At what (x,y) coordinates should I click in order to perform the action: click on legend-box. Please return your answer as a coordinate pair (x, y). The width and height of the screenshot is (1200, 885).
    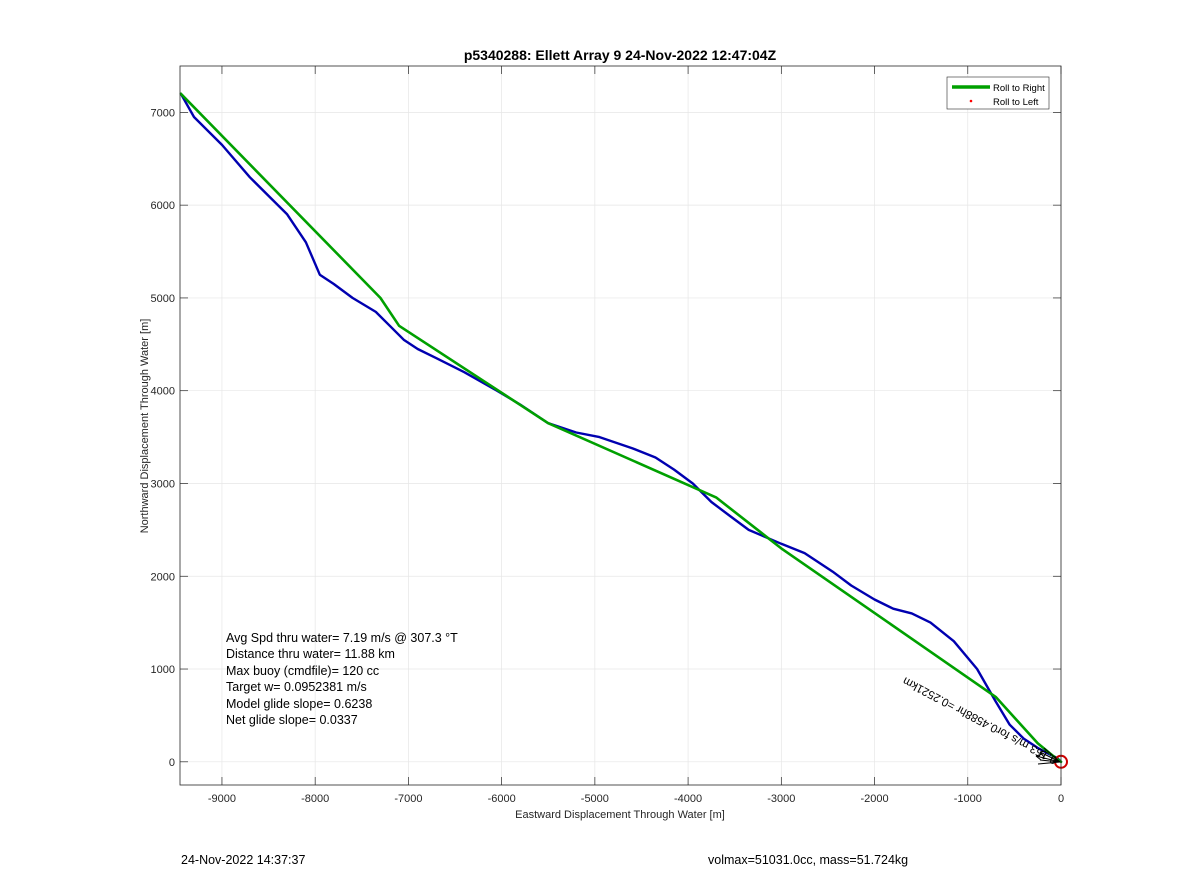
    Looking at the image, I should click on (998, 93).